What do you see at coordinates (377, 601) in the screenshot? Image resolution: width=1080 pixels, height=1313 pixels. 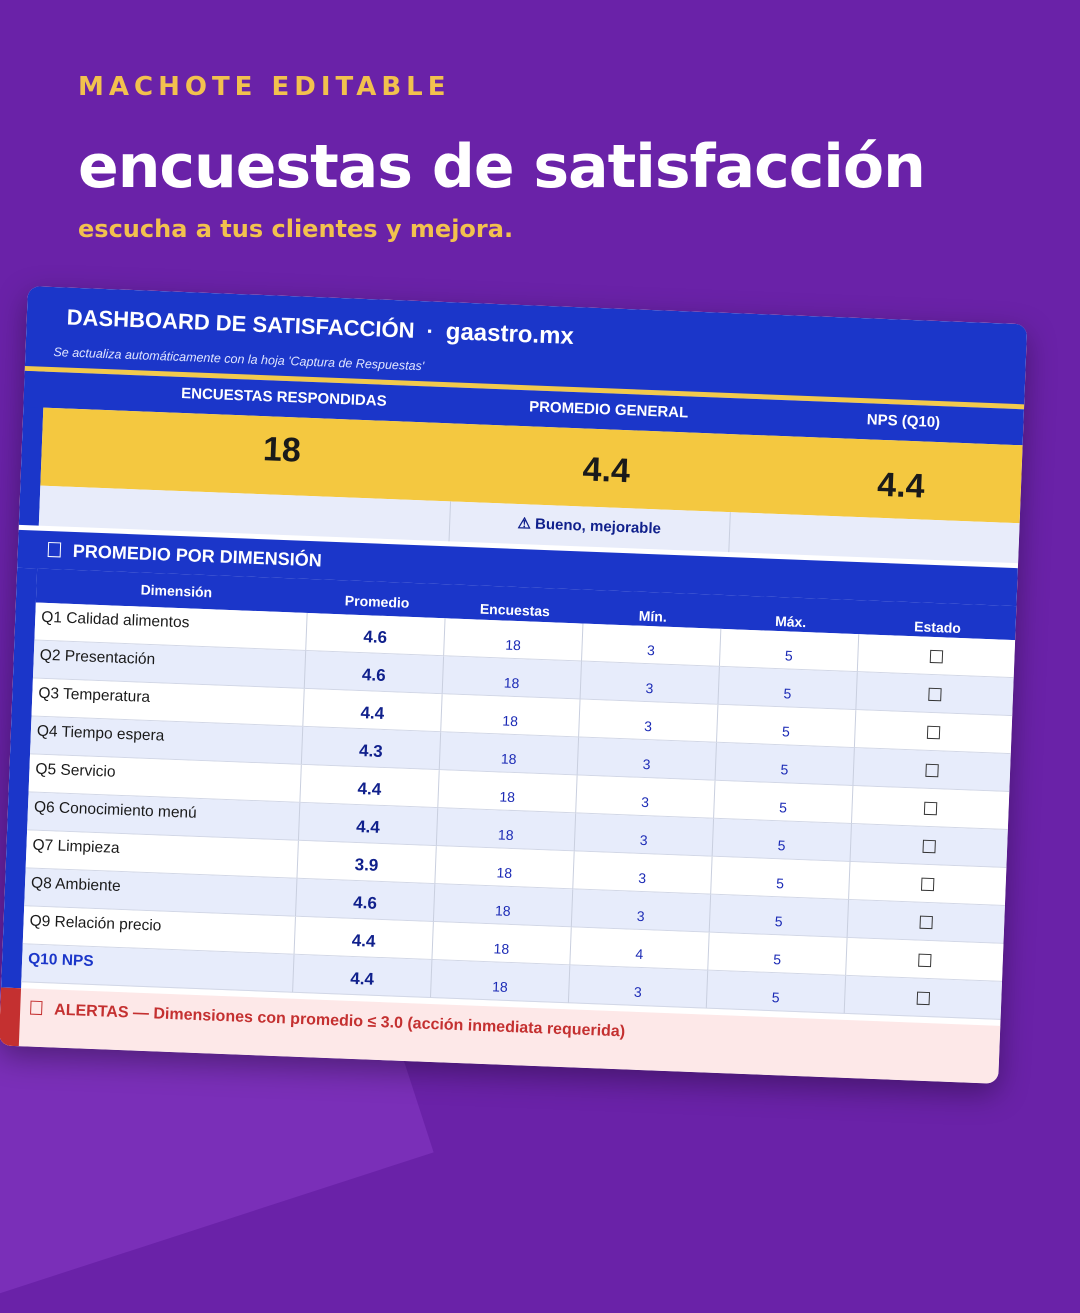 I see `col-header-average: Promedio` at bounding box center [377, 601].